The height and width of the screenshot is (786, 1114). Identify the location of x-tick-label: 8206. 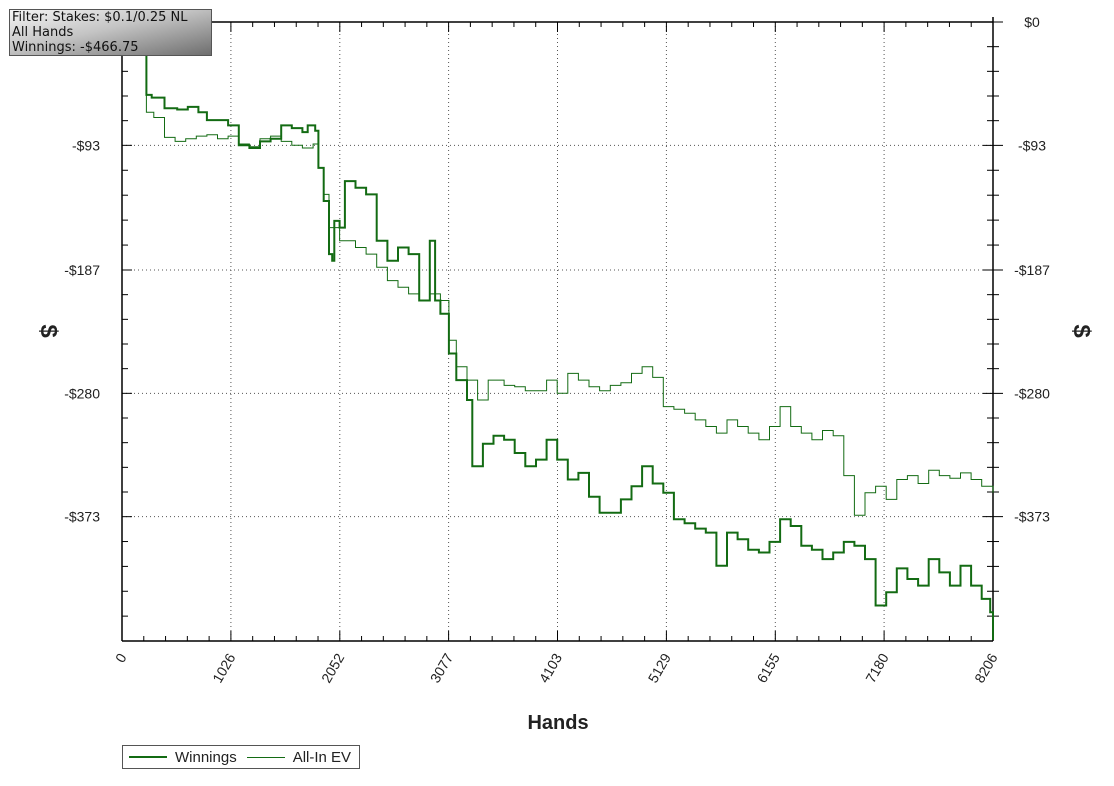
(986, 667).